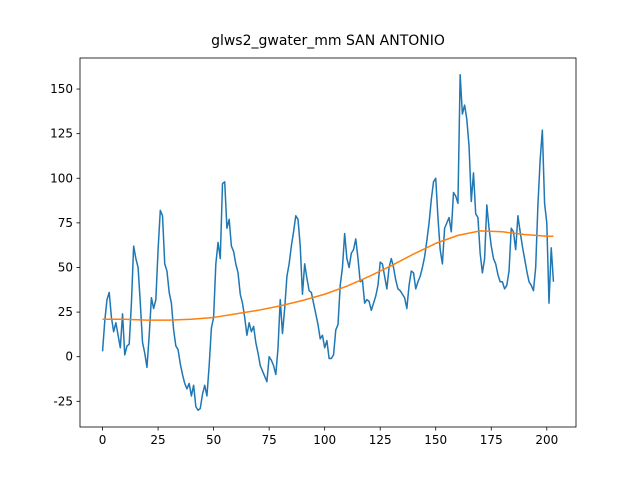  Describe the element at coordinates (157, 440) in the screenshot. I see `x-tick-label: 25` at that location.